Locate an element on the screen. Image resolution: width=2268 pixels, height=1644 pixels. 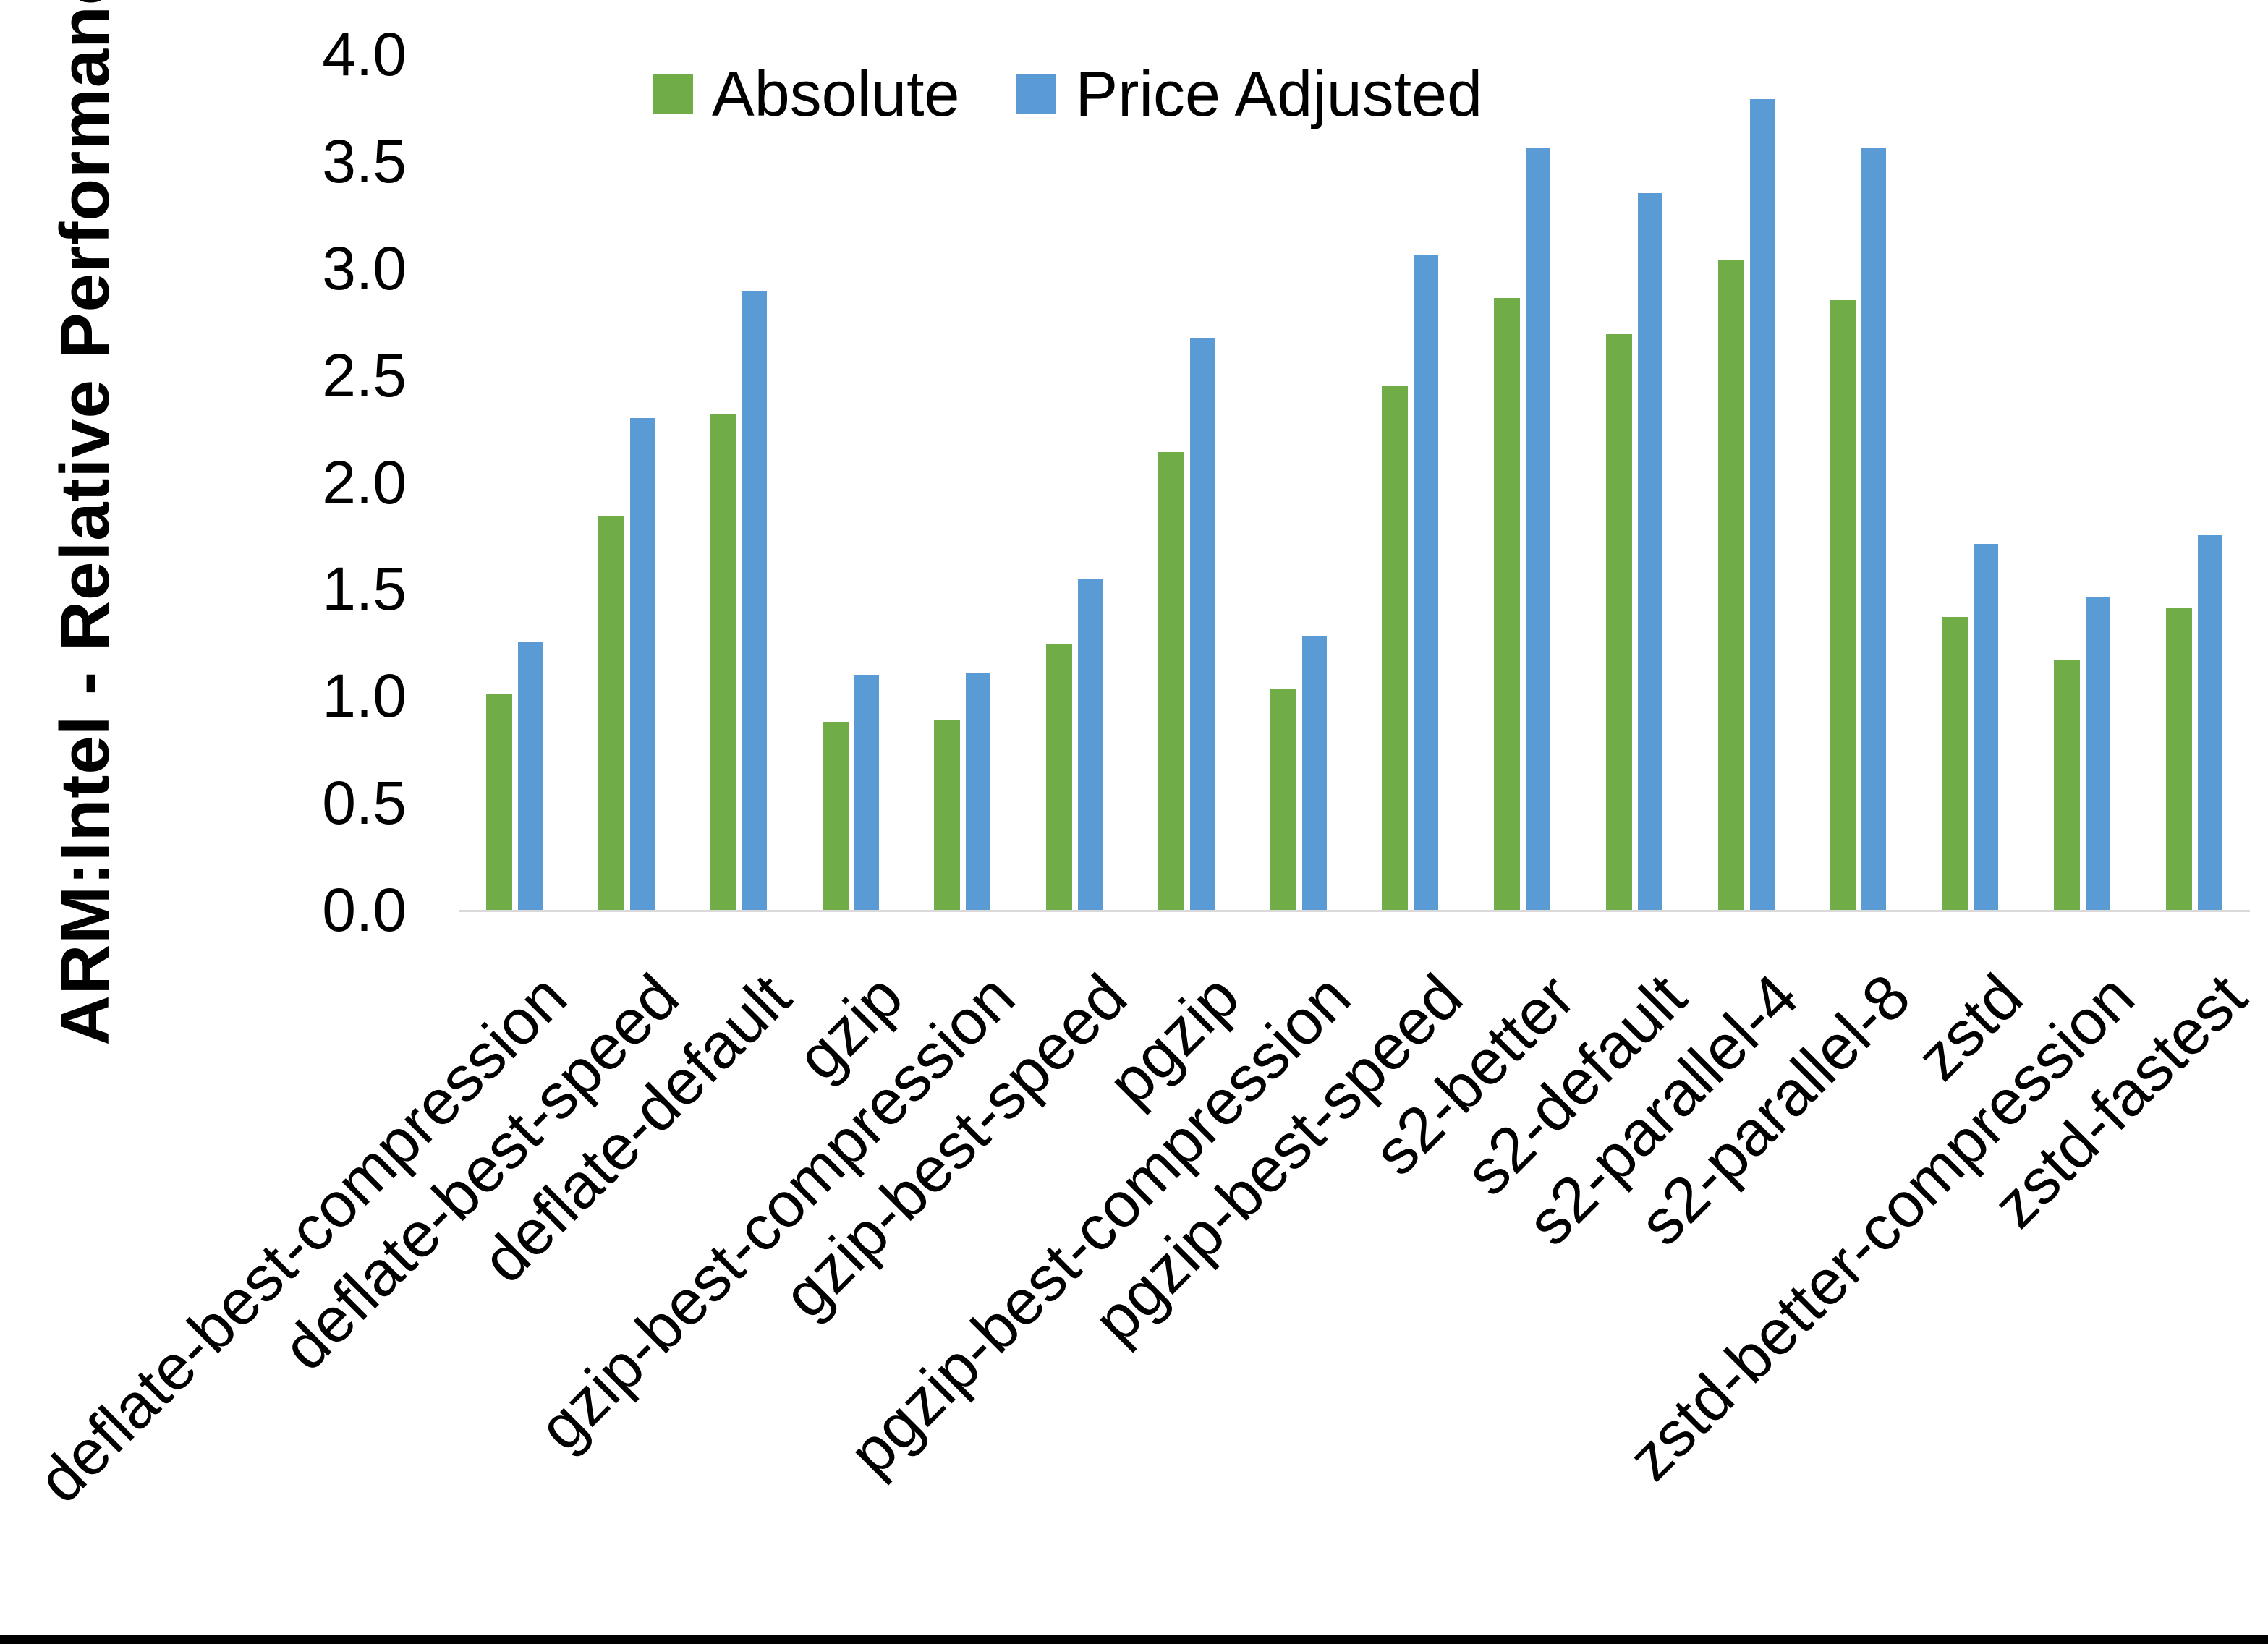
legend-item-price-adjusted: Price Adjusted is located at coordinates (1249, 94).